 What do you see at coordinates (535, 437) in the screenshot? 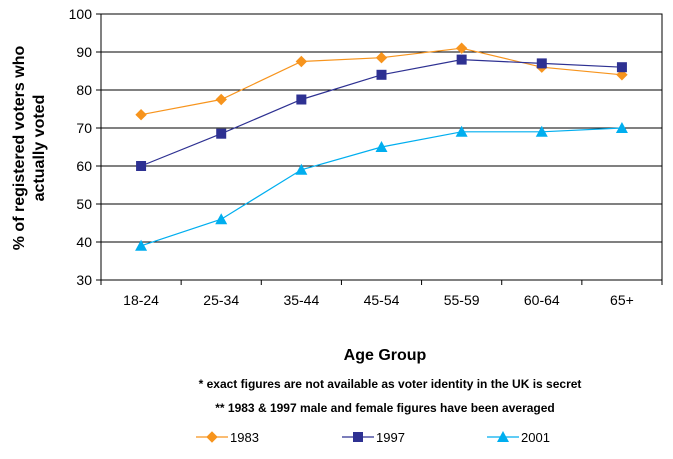
I see `legend-label: 2001` at bounding box center [535, 437].